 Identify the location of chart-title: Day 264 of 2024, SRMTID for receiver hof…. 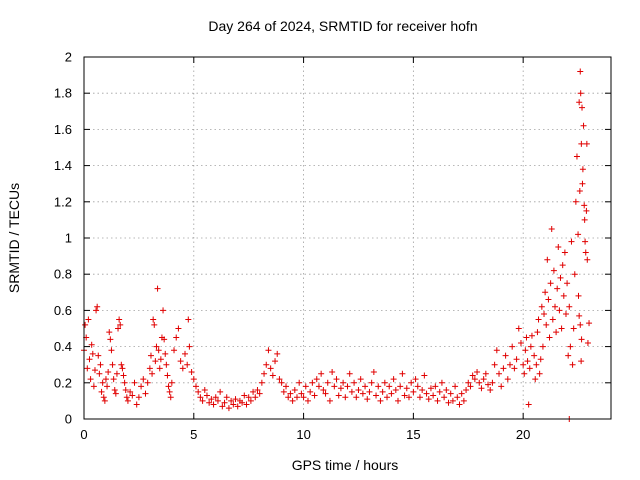
(342, 26).